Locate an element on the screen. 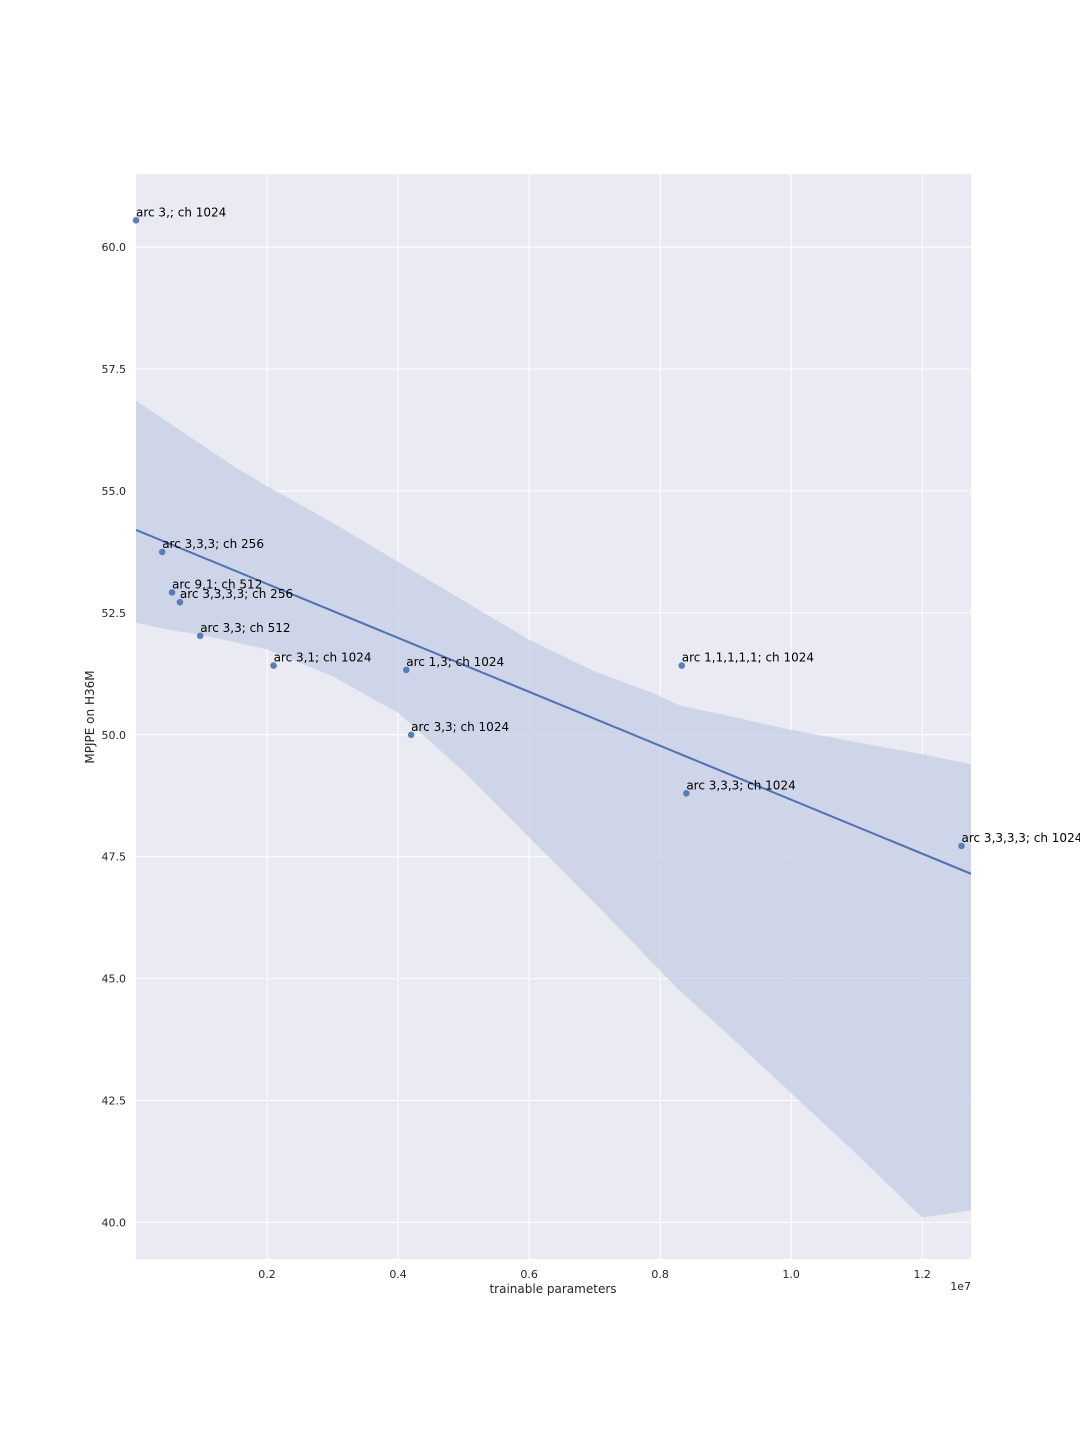  y-tick-label: 42.5 is located at coordinates (114, 1101).